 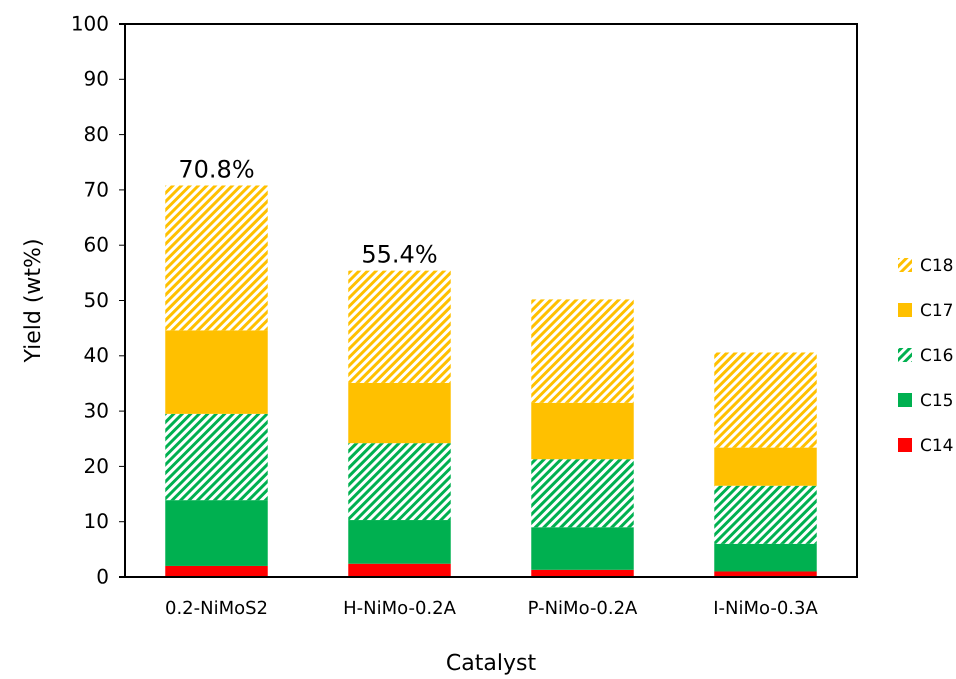 I want to click on legend-label: C16, so click(x=937, y=356).